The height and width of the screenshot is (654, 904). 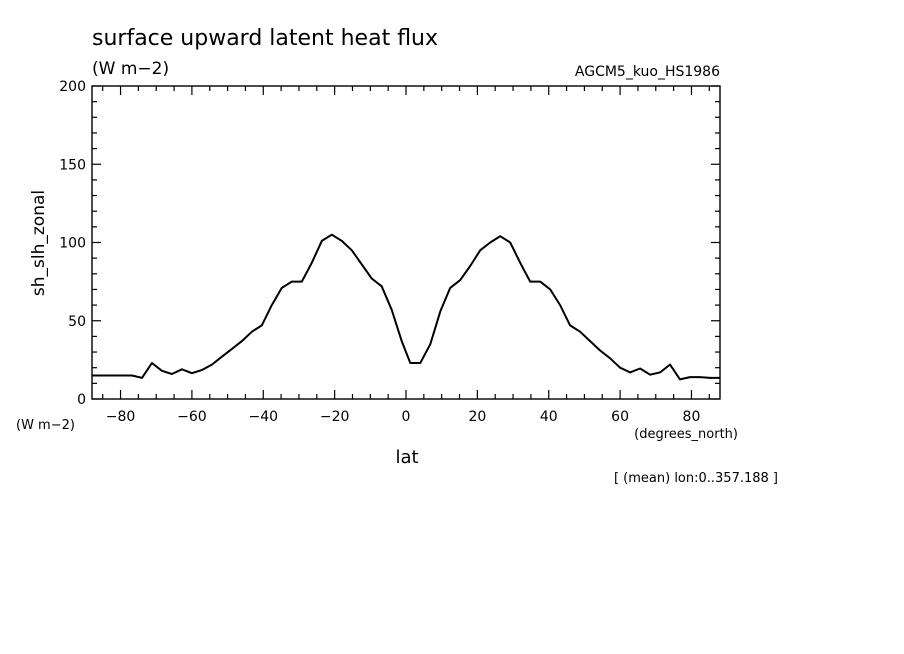 I want to click on y-tick-label: 0, so click(x=81, y=400).